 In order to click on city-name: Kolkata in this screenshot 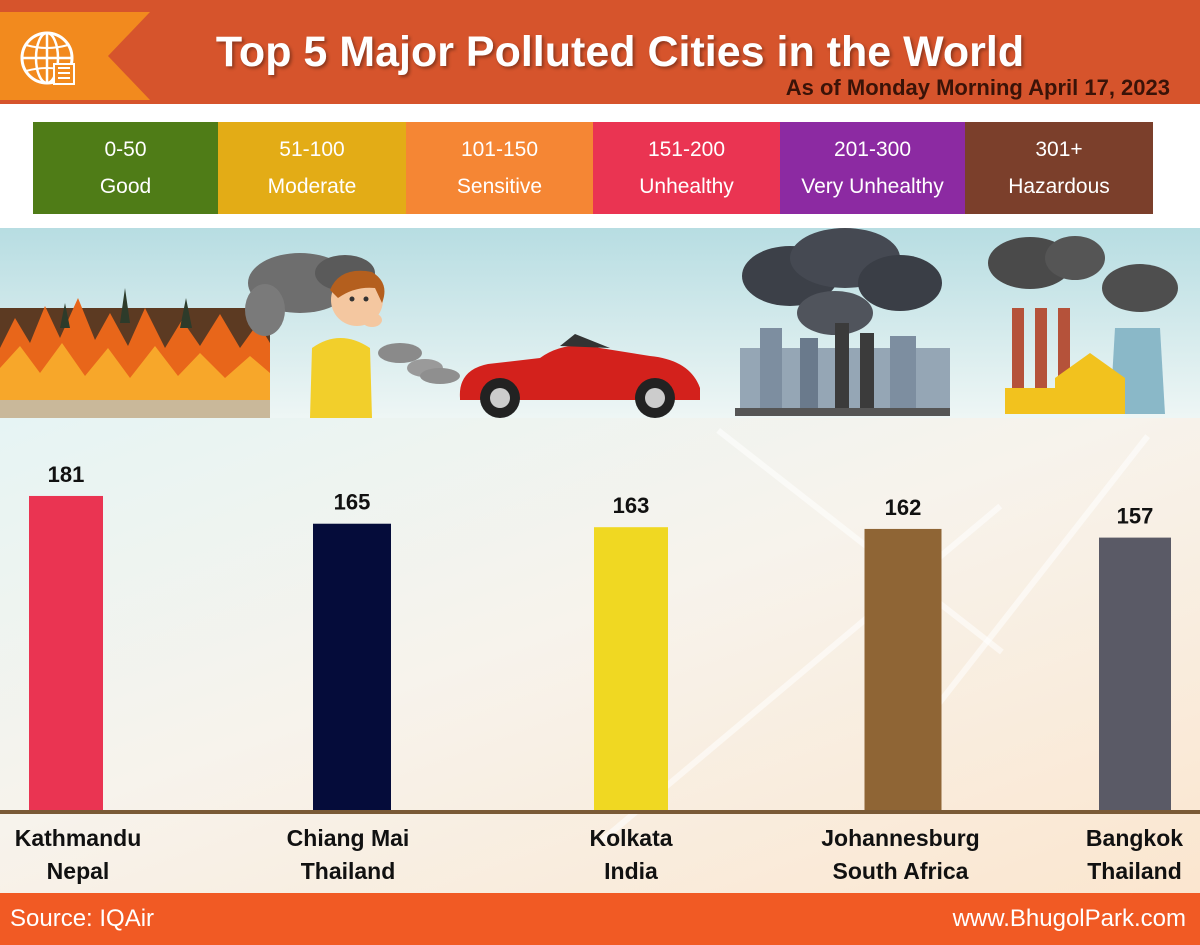, I will do `click(631, 838)`.